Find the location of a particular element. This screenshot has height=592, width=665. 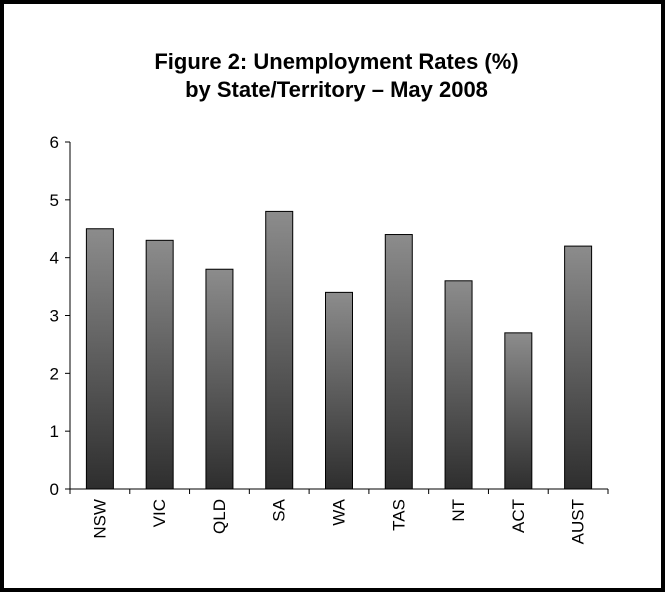

bar-sa is located at coordinates (279, 350).